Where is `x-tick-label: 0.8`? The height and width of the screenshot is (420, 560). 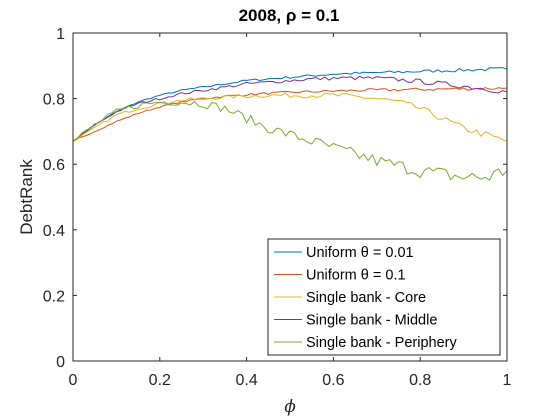 x-tick-label: 0.8 is located at coordinates (420, 380).